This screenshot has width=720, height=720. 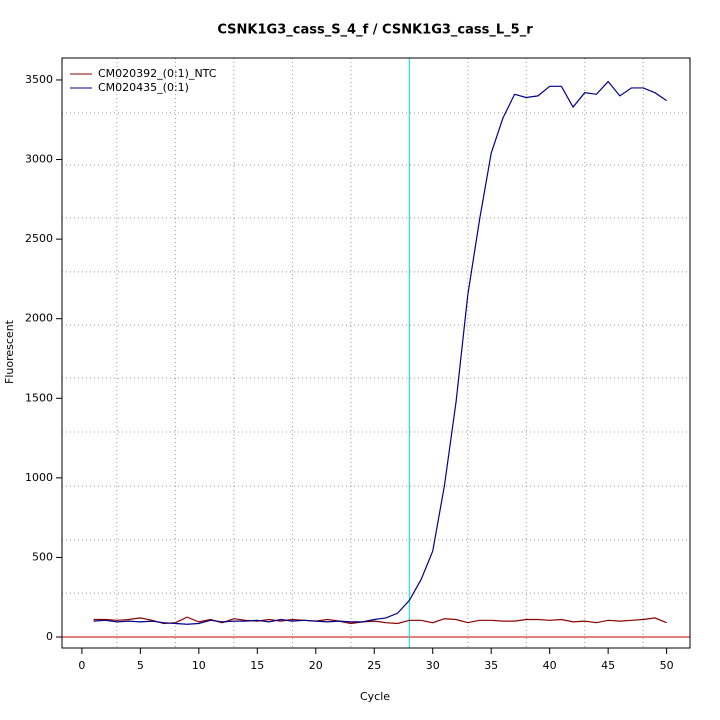 I want to click on x-tick-label: 45, so click(x=608, y=665).